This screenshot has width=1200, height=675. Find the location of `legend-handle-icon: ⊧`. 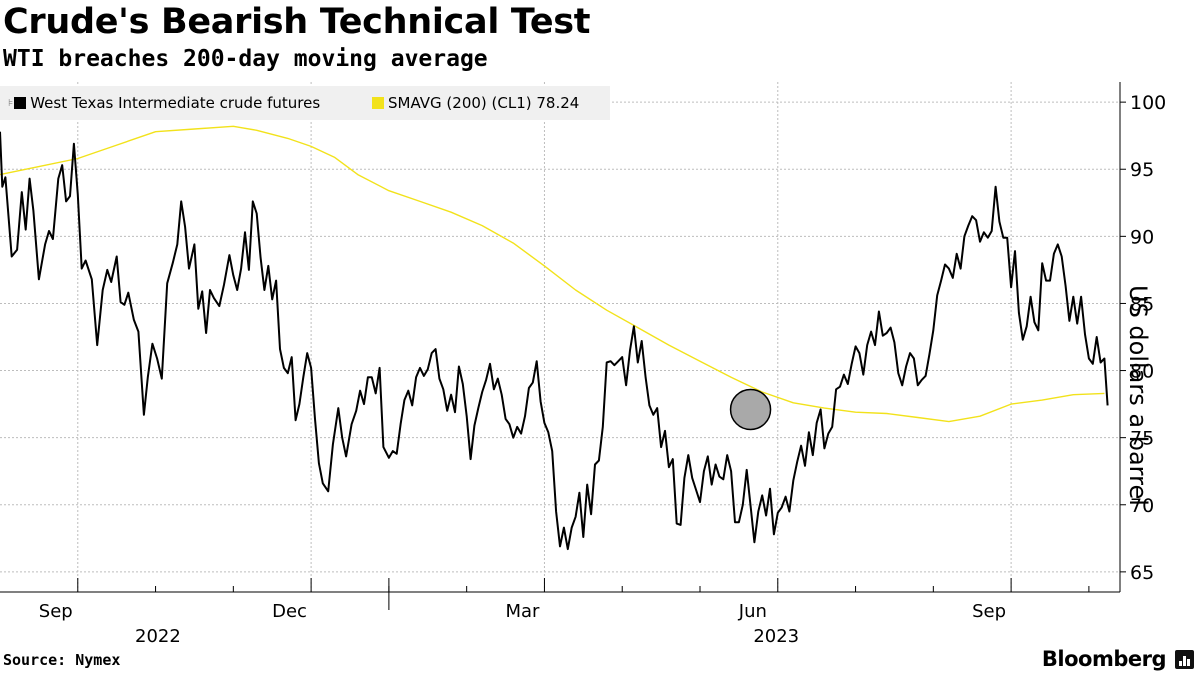

legend-handle-icon: ⊧ is located at coordinates (11, 103).